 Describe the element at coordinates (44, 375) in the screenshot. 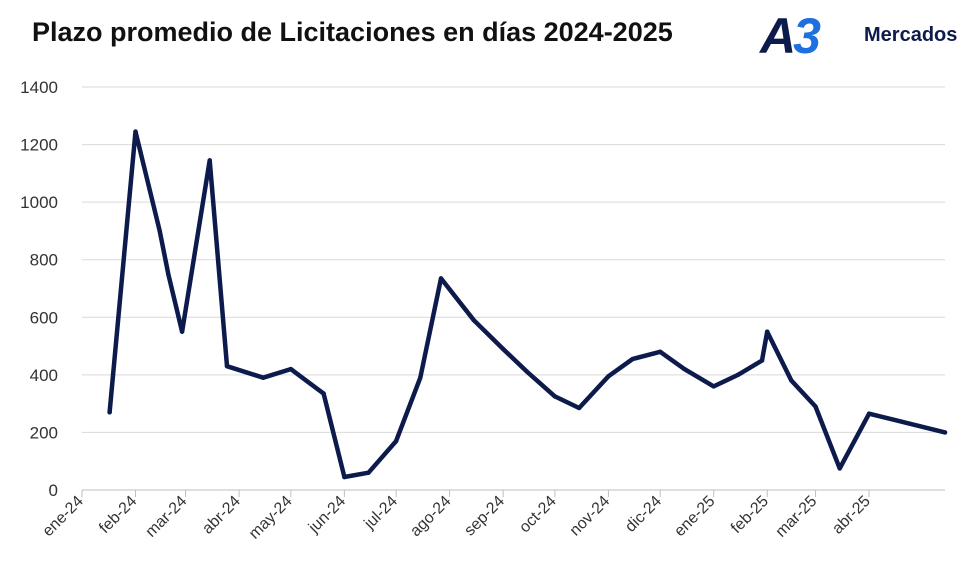

I see `y-tick-label: 400` at that location.